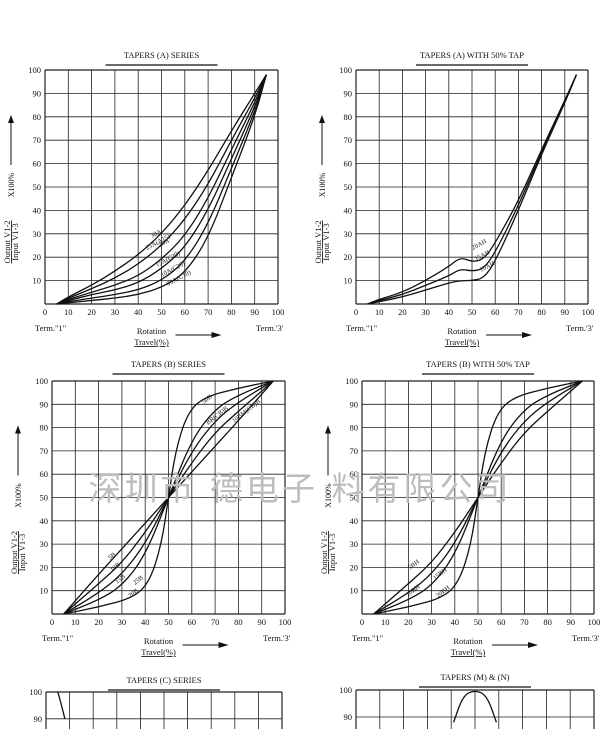 The image size is (601, 729). Describe the element at coordinates (223, 645) in the screenshot. I see `x-axis-arrow-head` at that location.